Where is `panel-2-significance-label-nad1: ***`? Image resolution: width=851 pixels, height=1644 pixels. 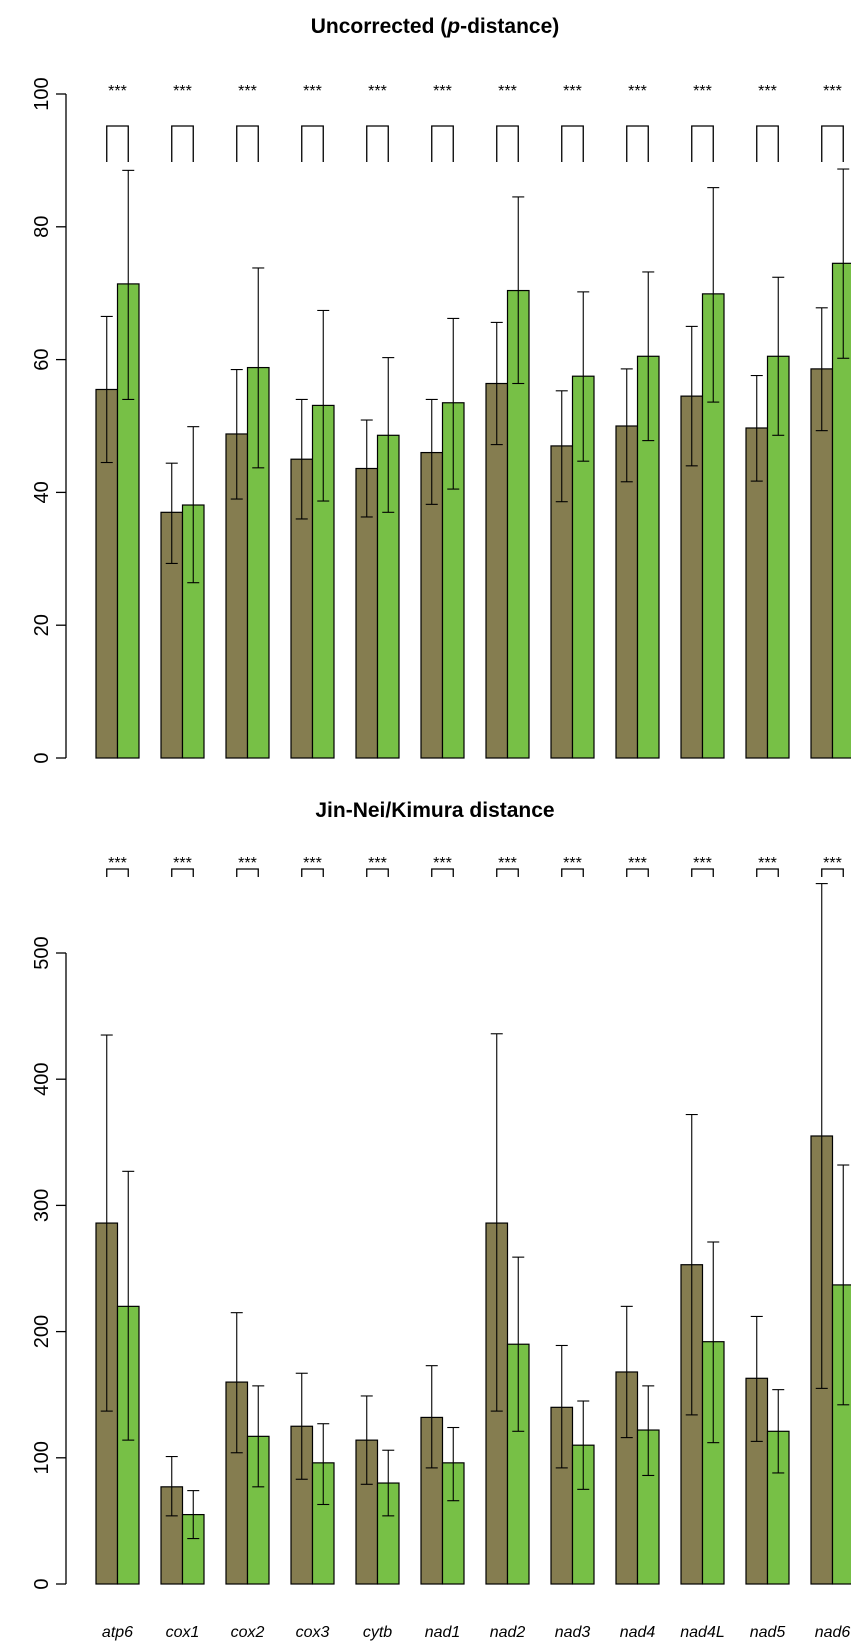
panel-2-significance-label-nad1: *** is located at coordinates (442, 863).